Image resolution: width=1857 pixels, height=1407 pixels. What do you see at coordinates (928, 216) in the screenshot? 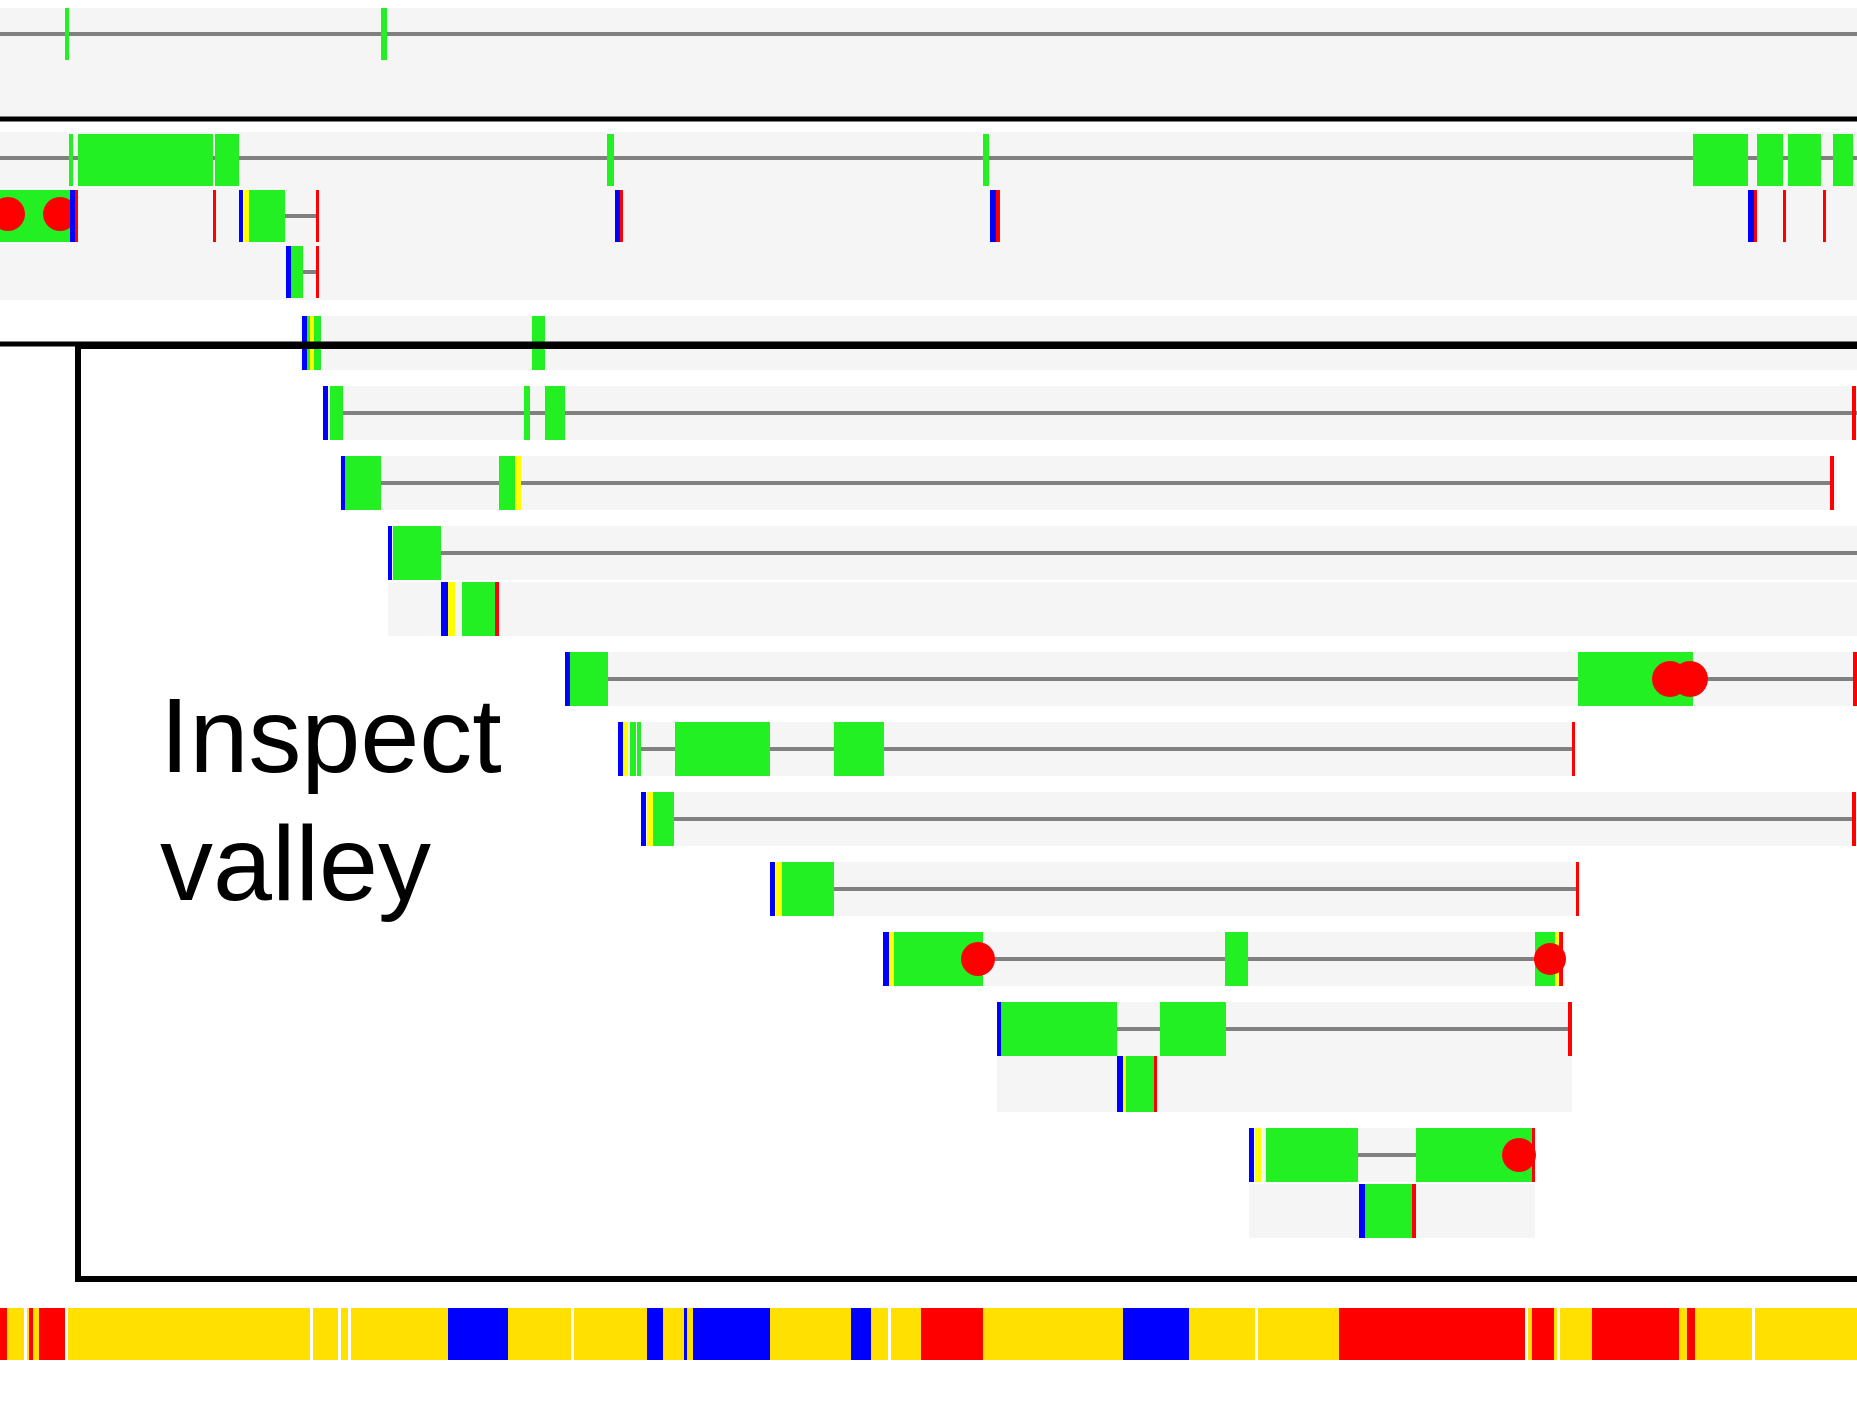
I see `gene-models-upper-track` at bounding box center [928, 216].